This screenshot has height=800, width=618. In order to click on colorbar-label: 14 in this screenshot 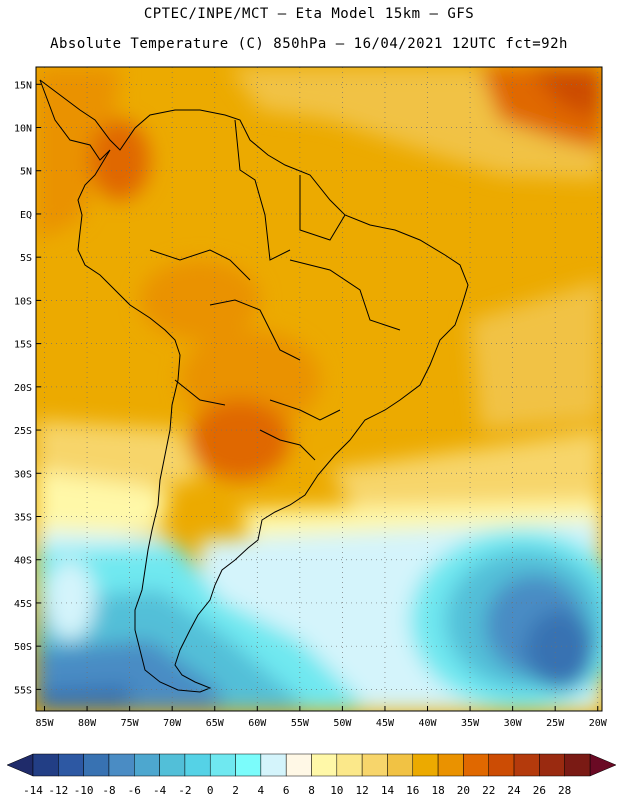, I will do `click(388, 790)`.